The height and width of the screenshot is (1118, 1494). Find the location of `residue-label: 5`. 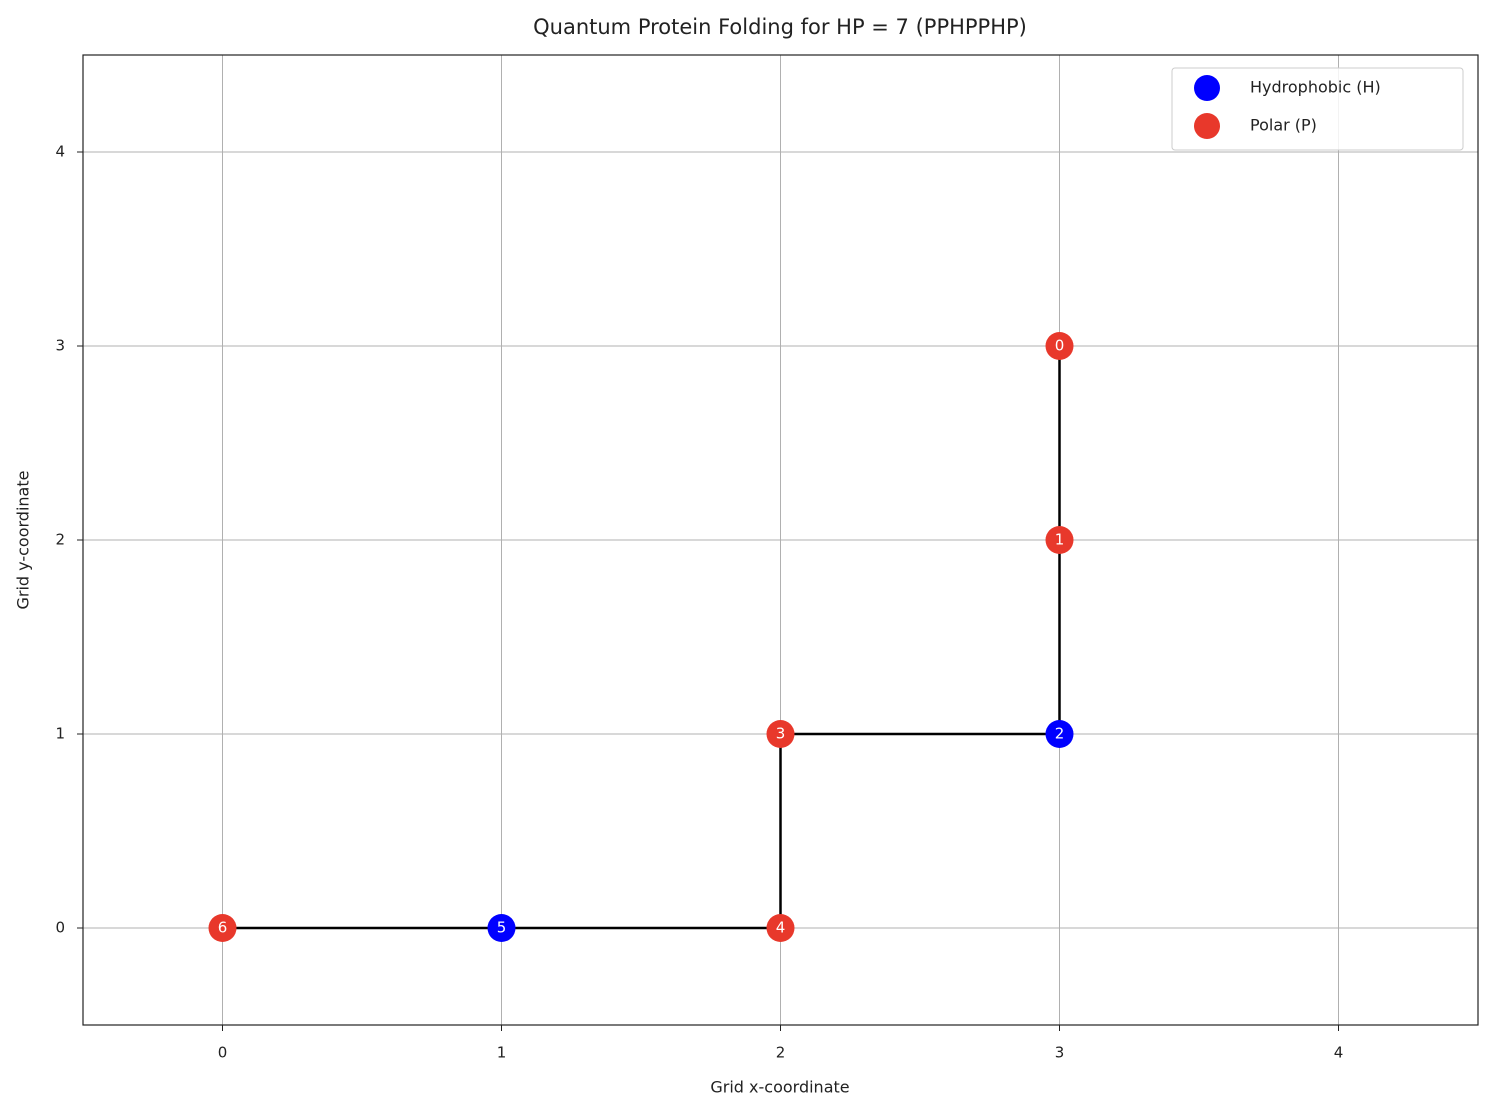

residue-label: 5 is located at coordinates (502, 928).